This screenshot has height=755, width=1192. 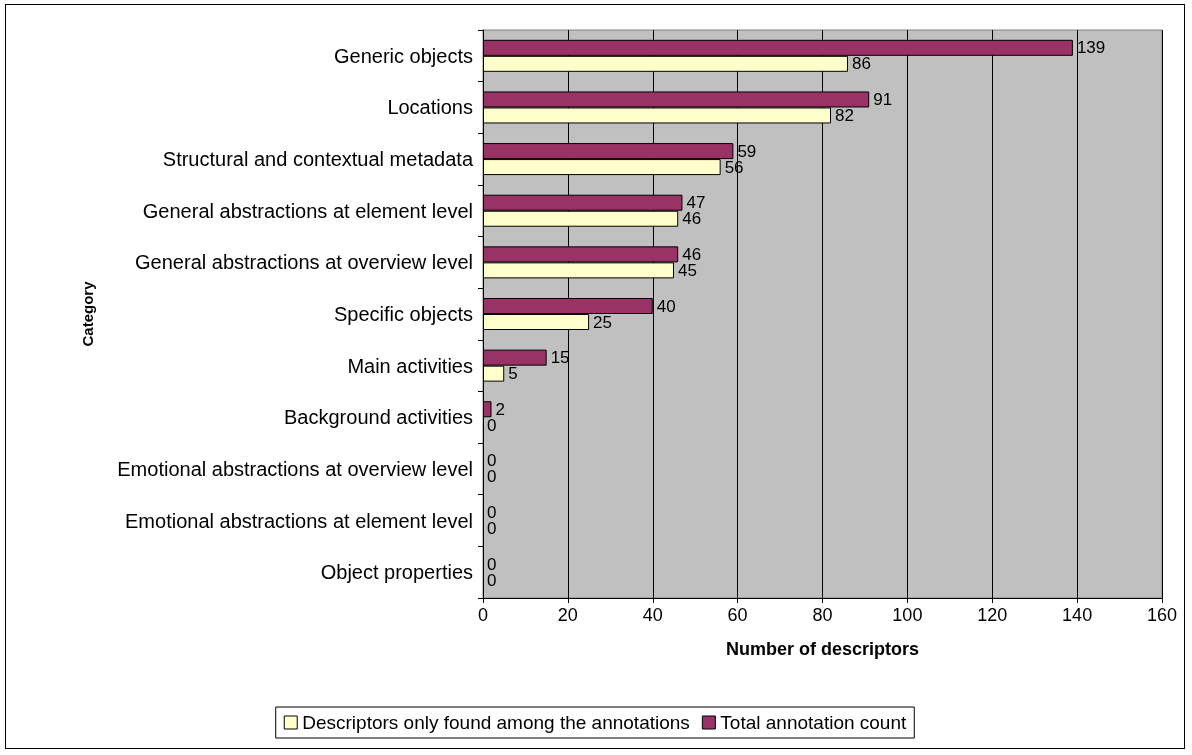 What do you see at coordinates (861, 64) in the screenshot?
I see `data-label: 86` at bounding box center [861, 64].